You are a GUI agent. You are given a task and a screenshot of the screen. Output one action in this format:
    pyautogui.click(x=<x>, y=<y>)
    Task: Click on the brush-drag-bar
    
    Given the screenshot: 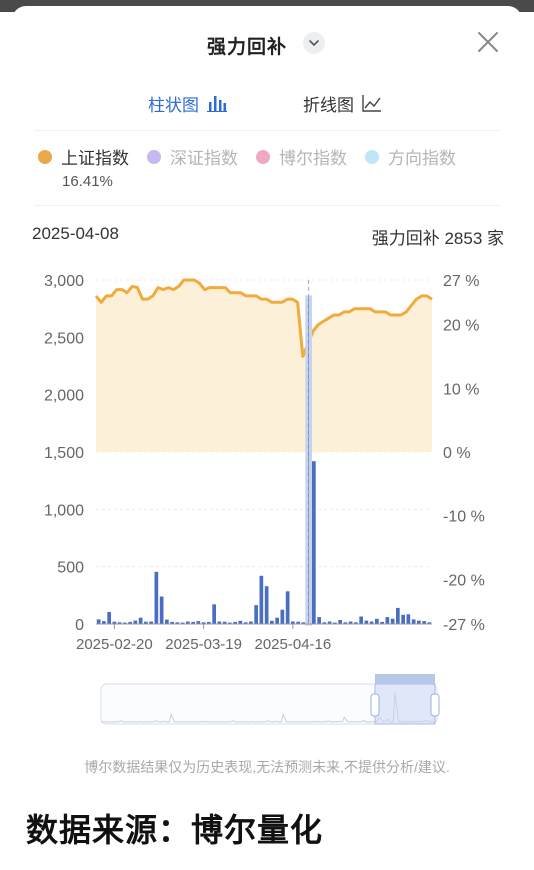 What is the action you would take?
    pyautogui.click(x=405, y=679)
    